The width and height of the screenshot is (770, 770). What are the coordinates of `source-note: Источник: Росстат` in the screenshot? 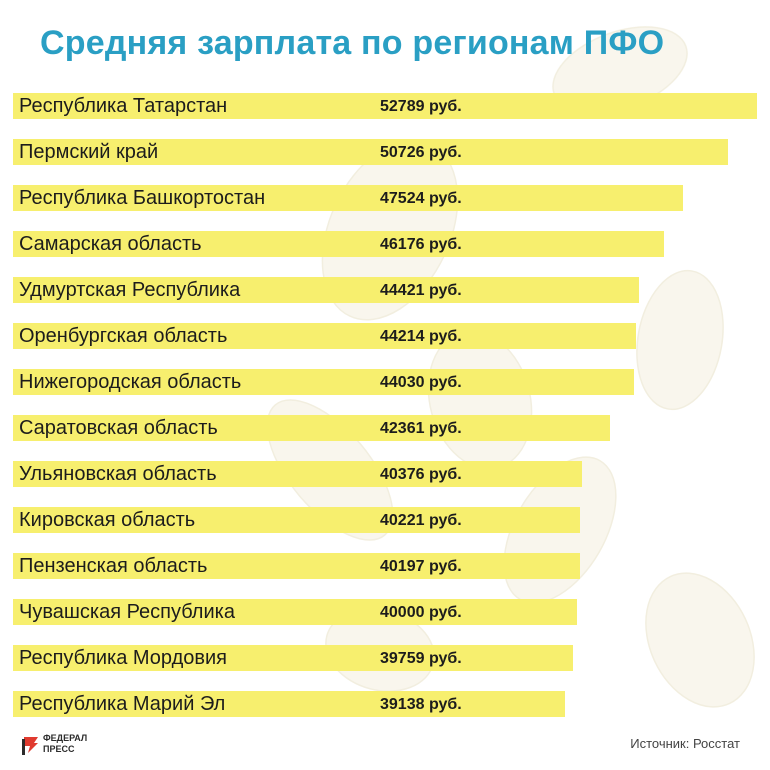 It's located at (685, 743).